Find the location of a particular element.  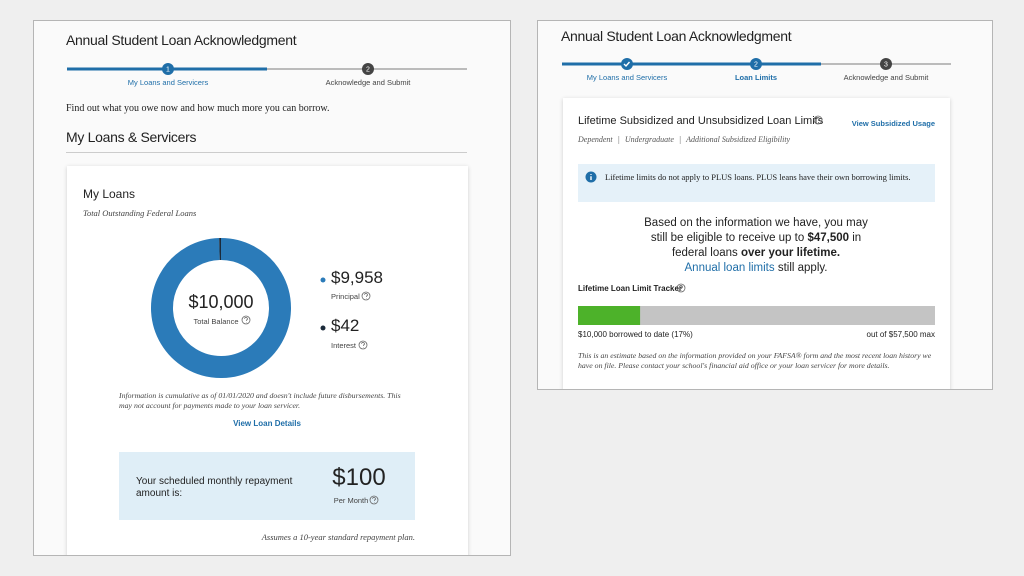

tag: Undergraduate is located at coordinates (649, 139).